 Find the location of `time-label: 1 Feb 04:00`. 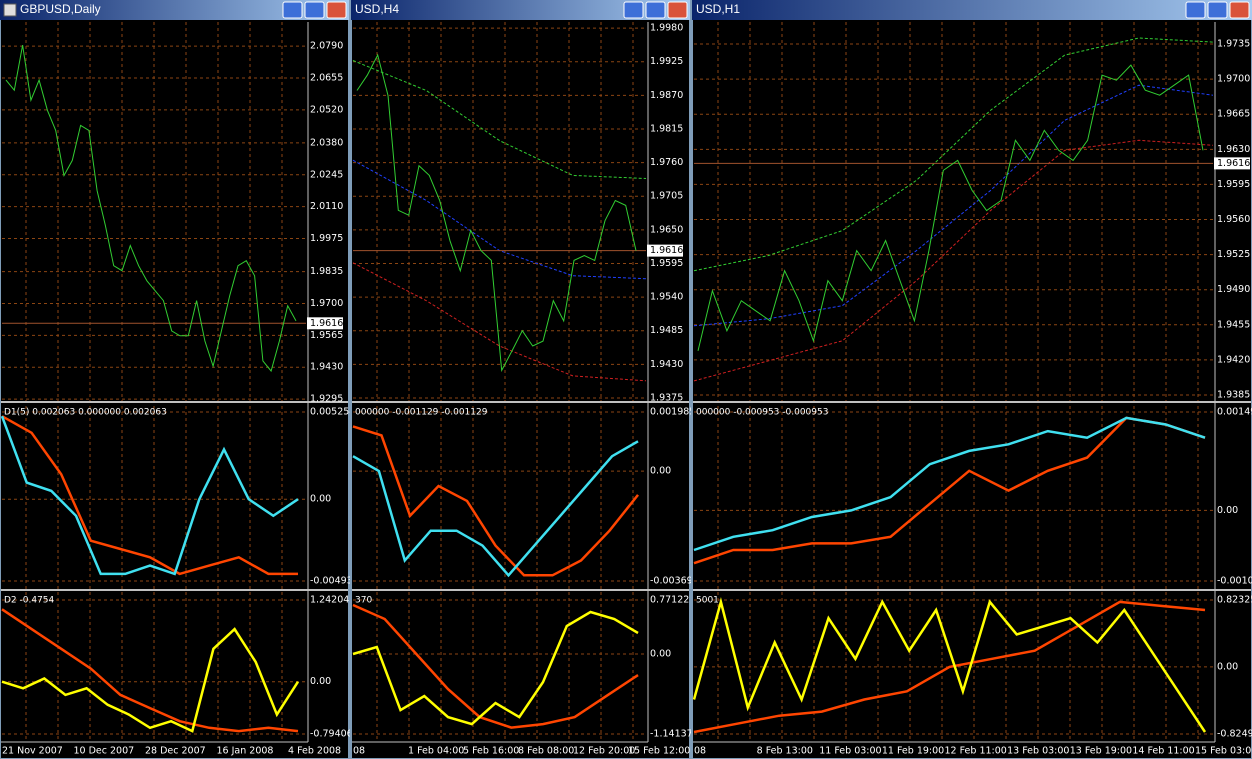

time-label: 1 Feb 04:00 is located at coordinates (436, 751).